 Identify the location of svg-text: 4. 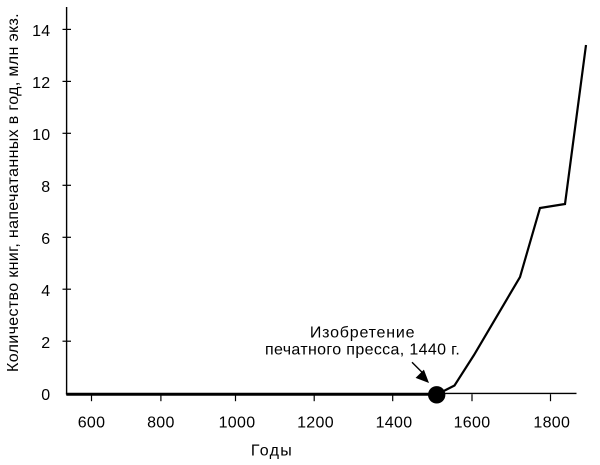
(45, 291).